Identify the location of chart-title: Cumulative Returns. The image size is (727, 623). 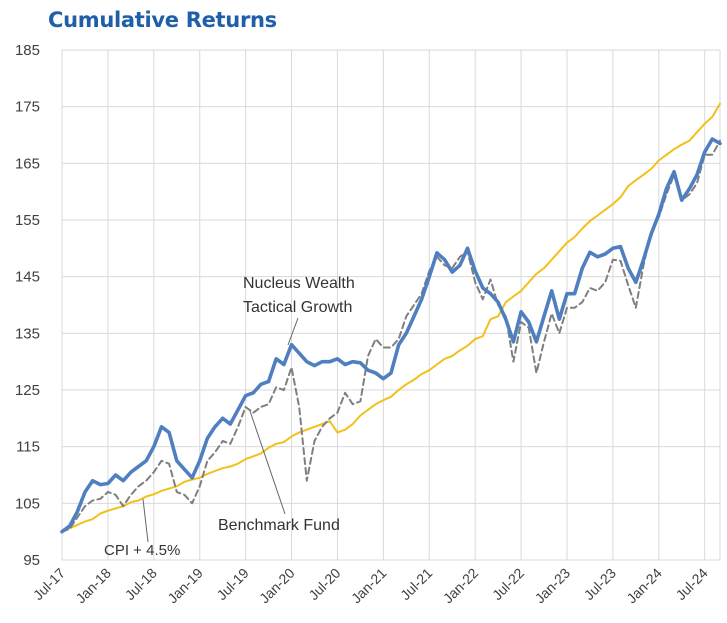
(162, 20).